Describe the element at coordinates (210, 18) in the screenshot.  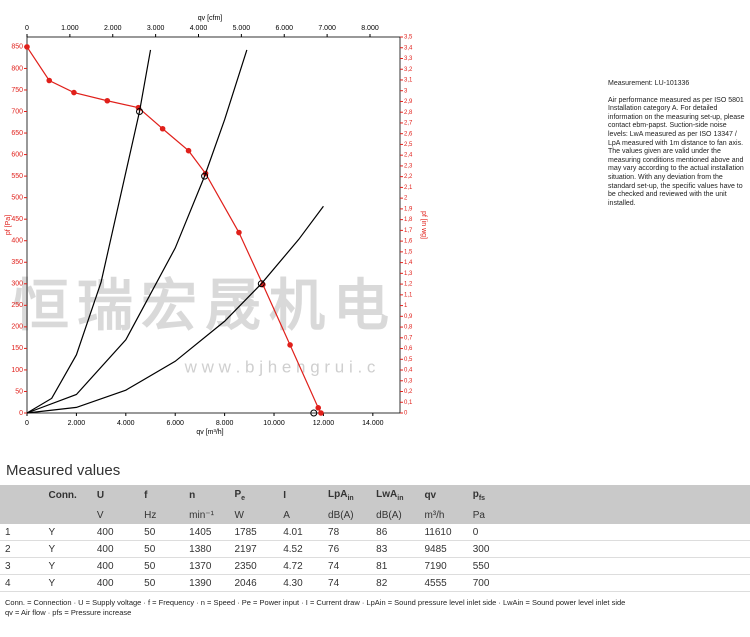
I see `x2-label: qv [cfm]` at that location.